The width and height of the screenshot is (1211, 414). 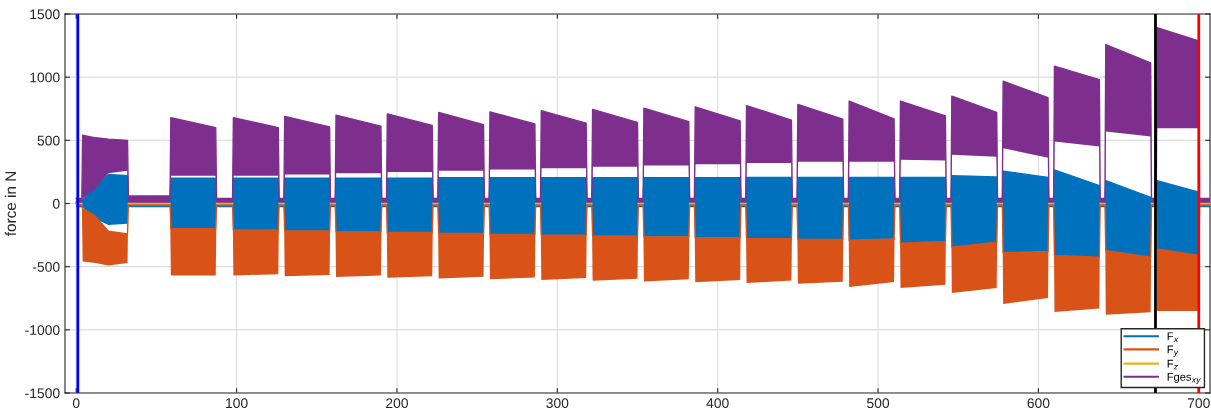 I want to click on y-tick-label: -1500, so click(x=42, y=393).